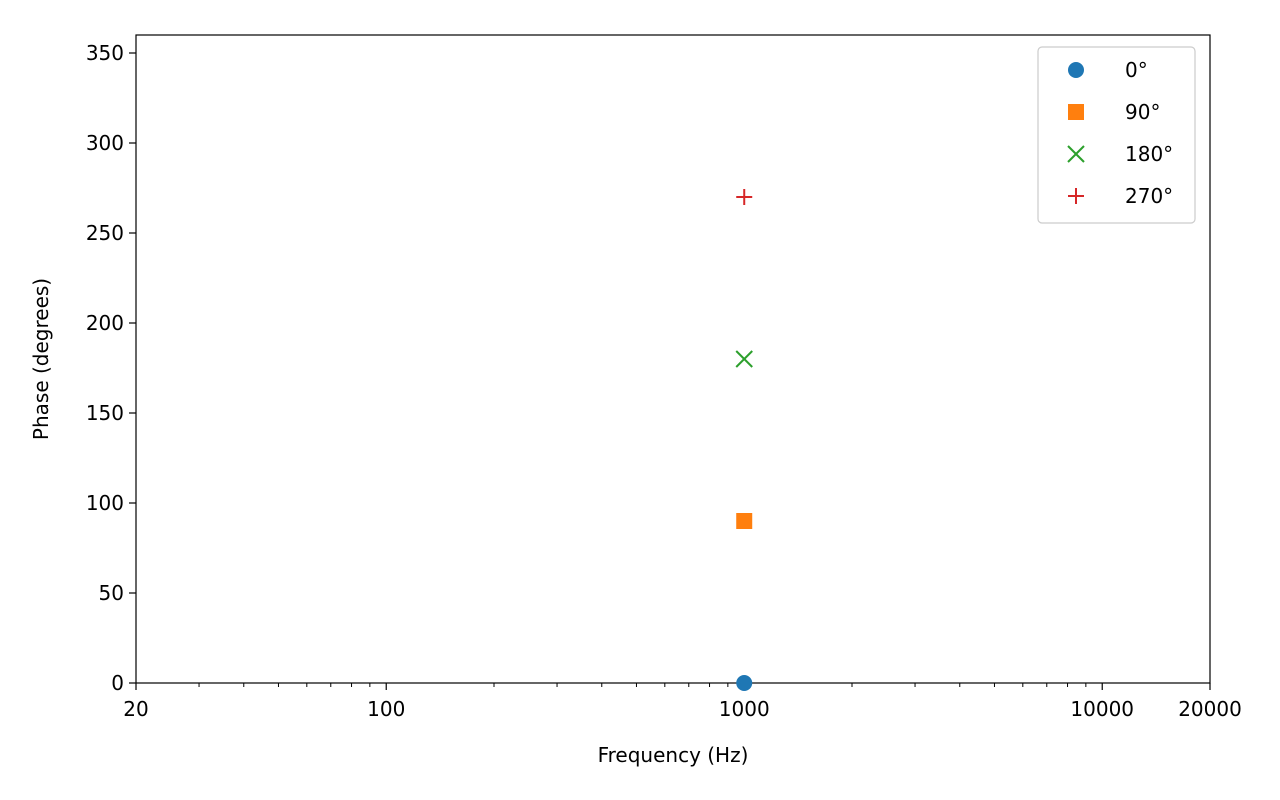 Image resolution: width=1280 pixels, height=800 pixels. What do you see at coordinates (1076, 196) in the screenshot?
I see `legend-marker-plus` at bounding box center [1076, 196].